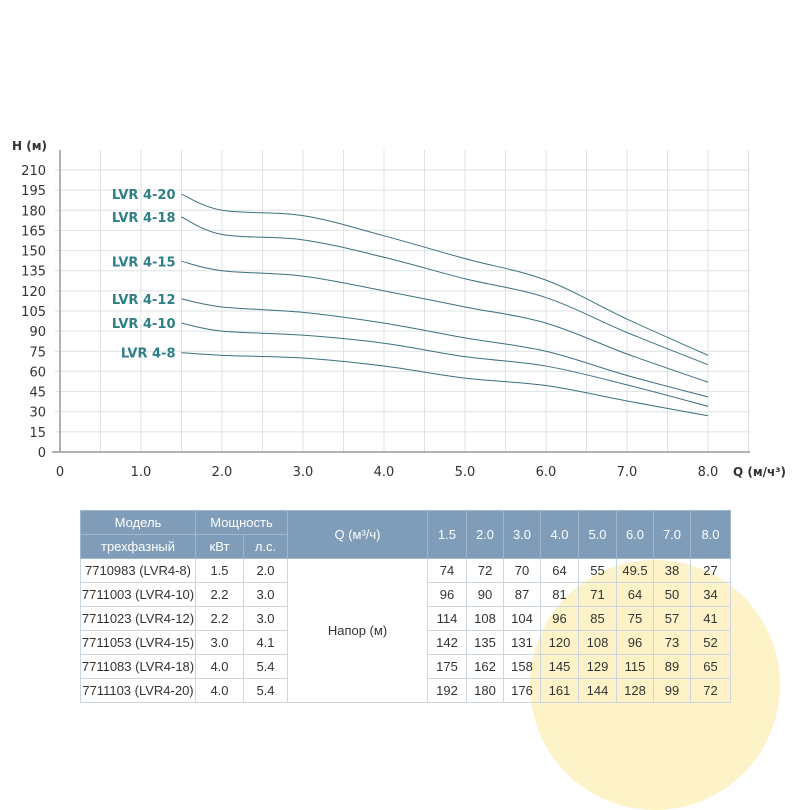  Describe the element at coordinates (33, 191) in the screenshot. I see `y-tick-label: 195` at that location.